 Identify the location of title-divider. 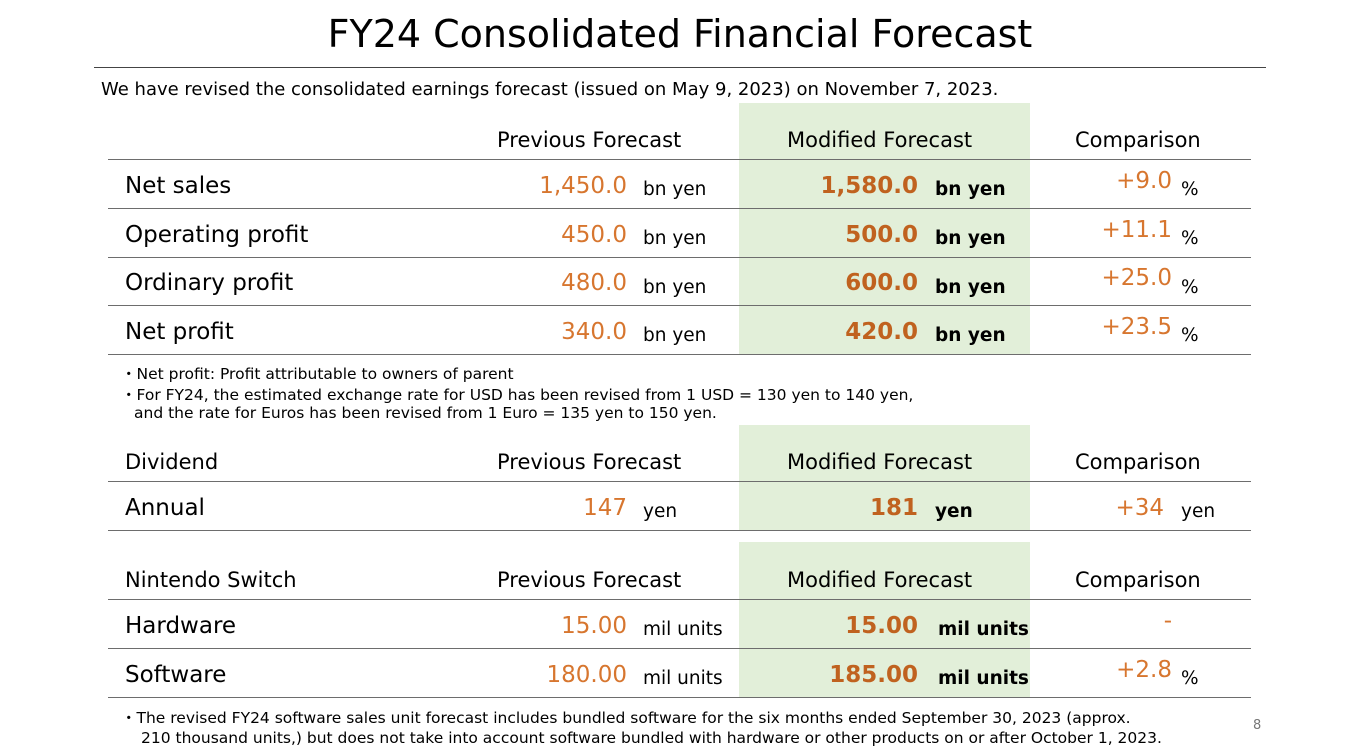
(680, 67).